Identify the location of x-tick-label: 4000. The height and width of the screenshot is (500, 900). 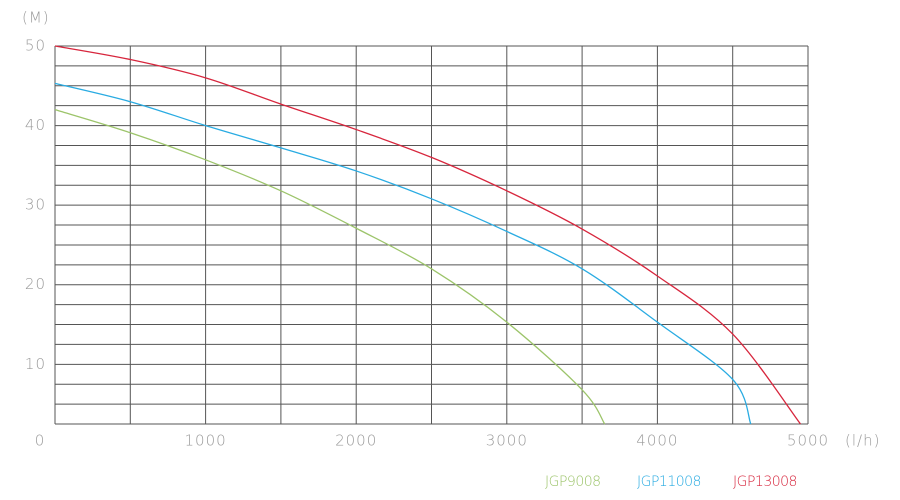
(657, 441).